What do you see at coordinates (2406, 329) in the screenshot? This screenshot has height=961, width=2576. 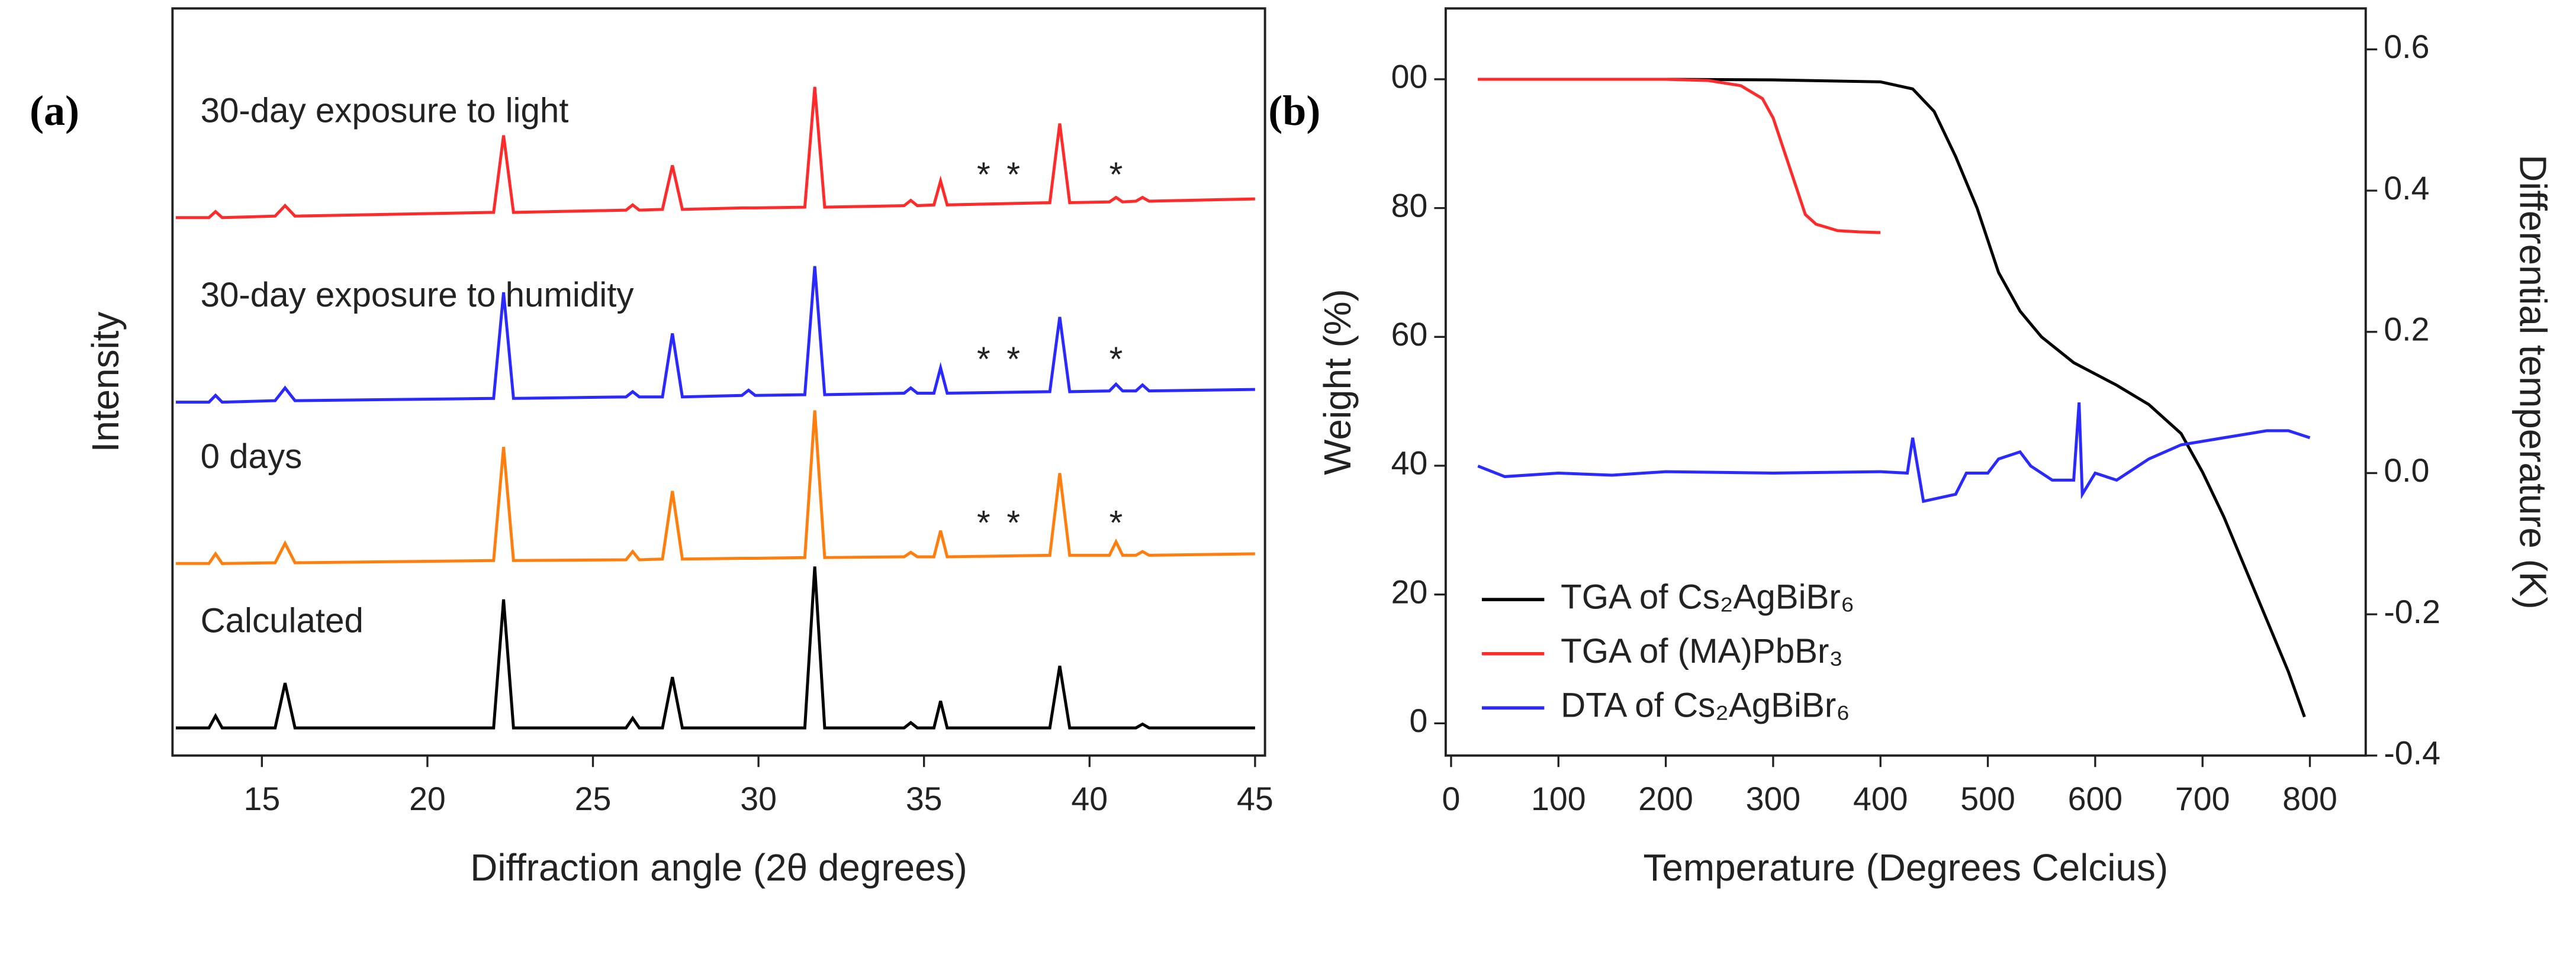 I see `y2-tick-label: 0.2` at bounding box center [2406, 329].